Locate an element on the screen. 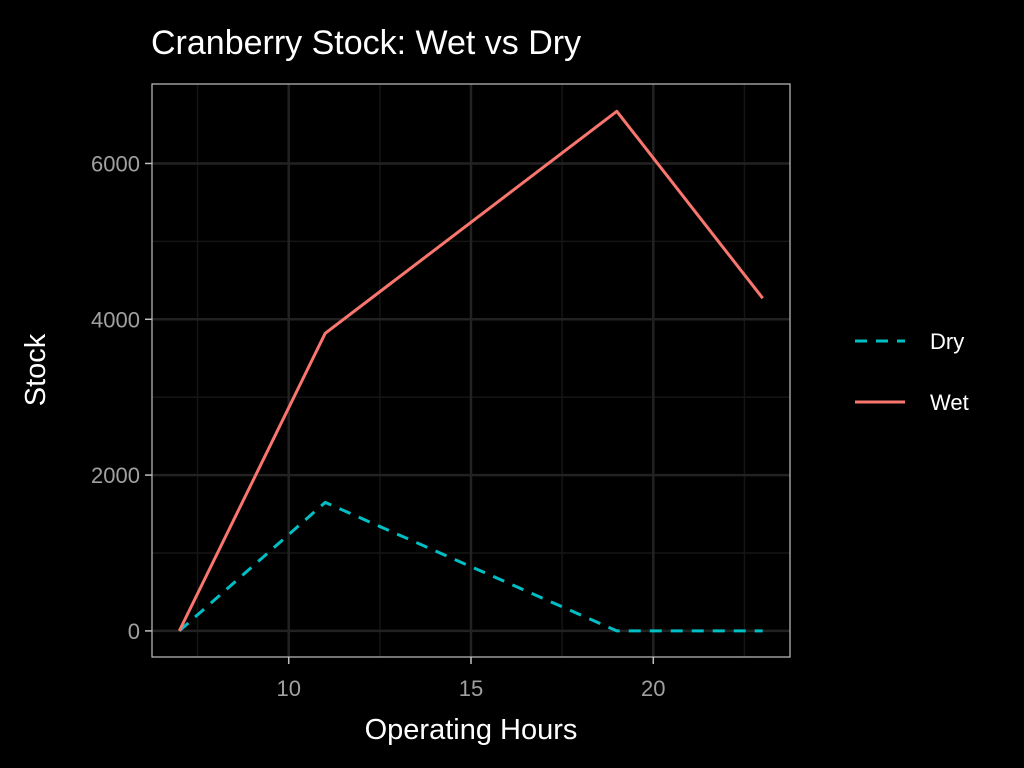 This screenshot has width=1024, height=768. legend: Dry Wet is located at coordinates (912, 372).